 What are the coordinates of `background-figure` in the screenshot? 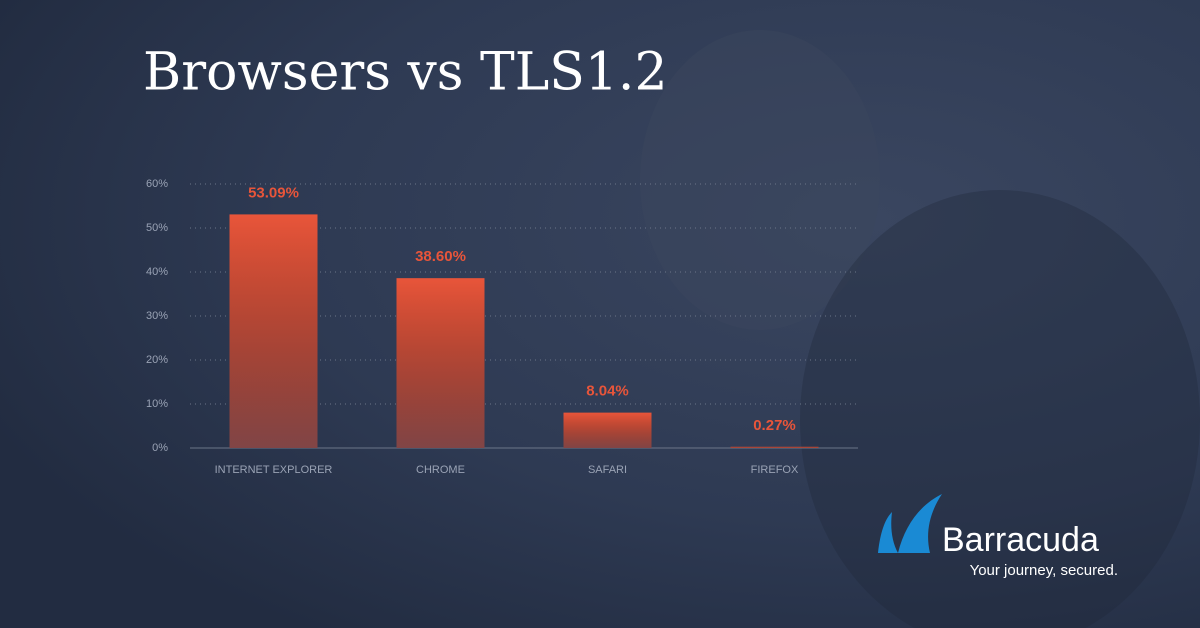 It's located at (760, 180).